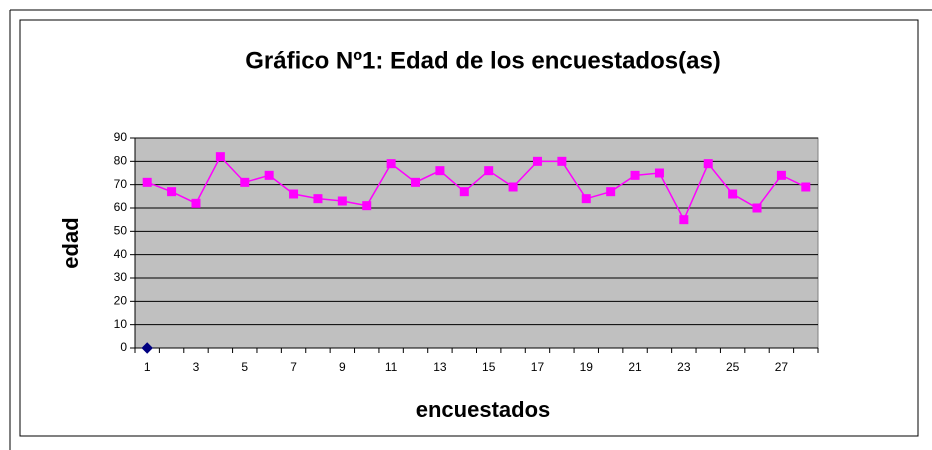  I want to click on y-tick-label: 10, so click(121, 324).